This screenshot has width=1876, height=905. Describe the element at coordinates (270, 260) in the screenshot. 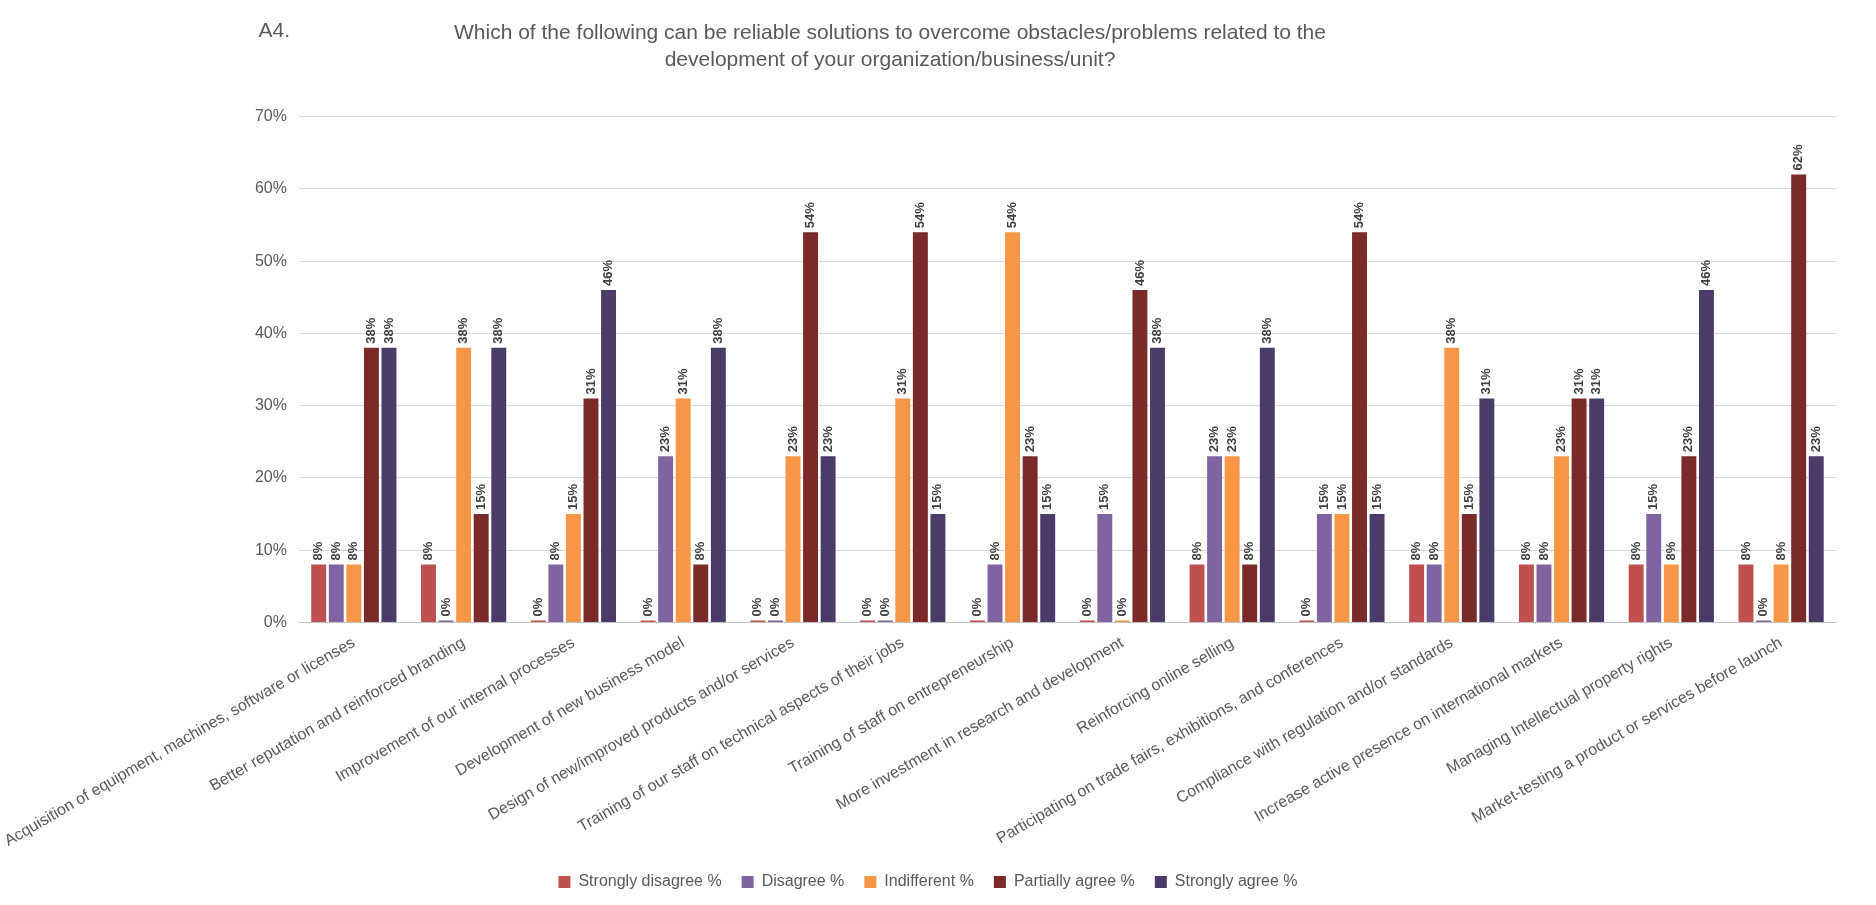

I see `y-tick-label: 50%` at that location.